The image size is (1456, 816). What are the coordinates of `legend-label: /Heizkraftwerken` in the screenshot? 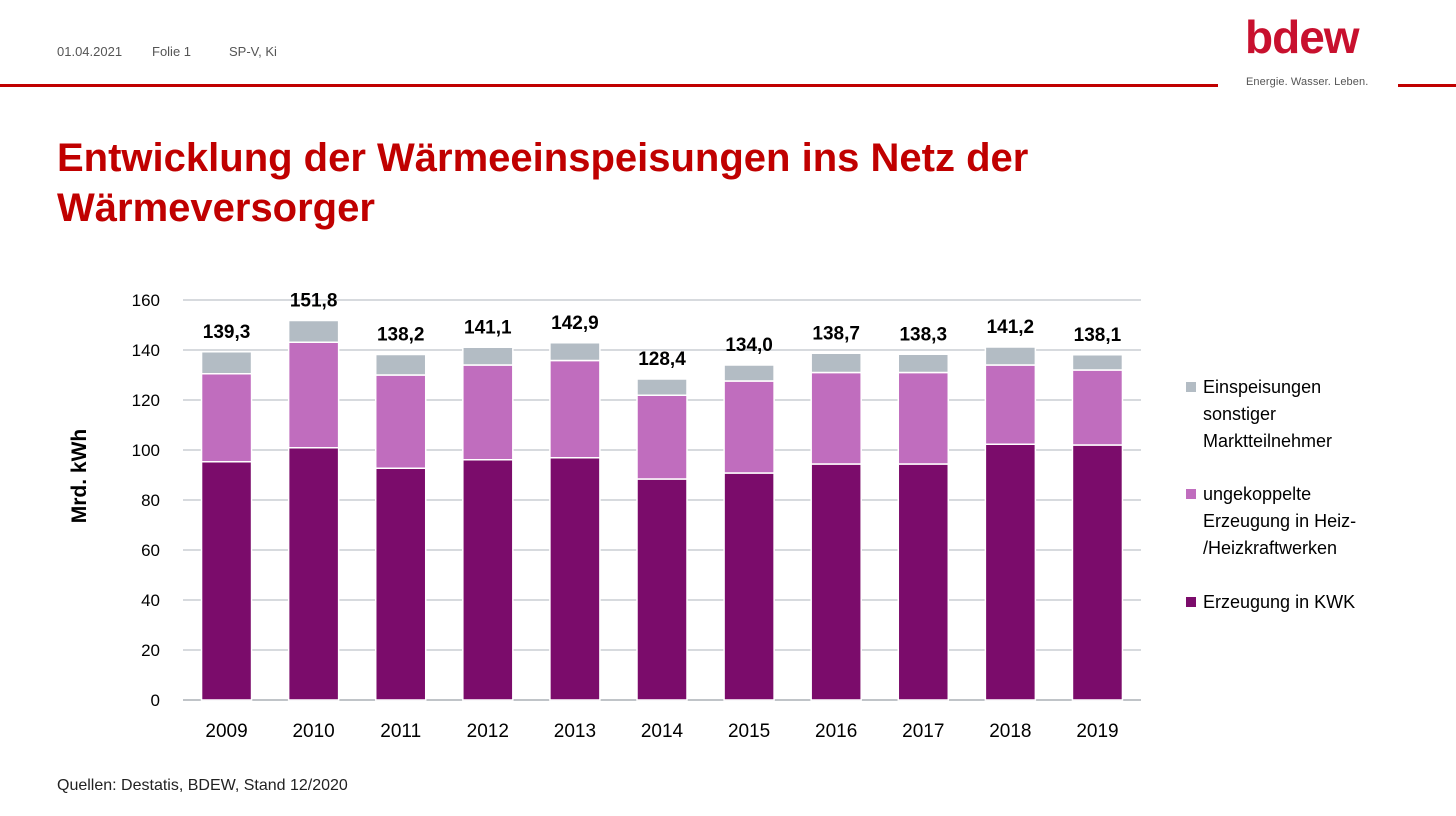 It's located at (1270, 548).